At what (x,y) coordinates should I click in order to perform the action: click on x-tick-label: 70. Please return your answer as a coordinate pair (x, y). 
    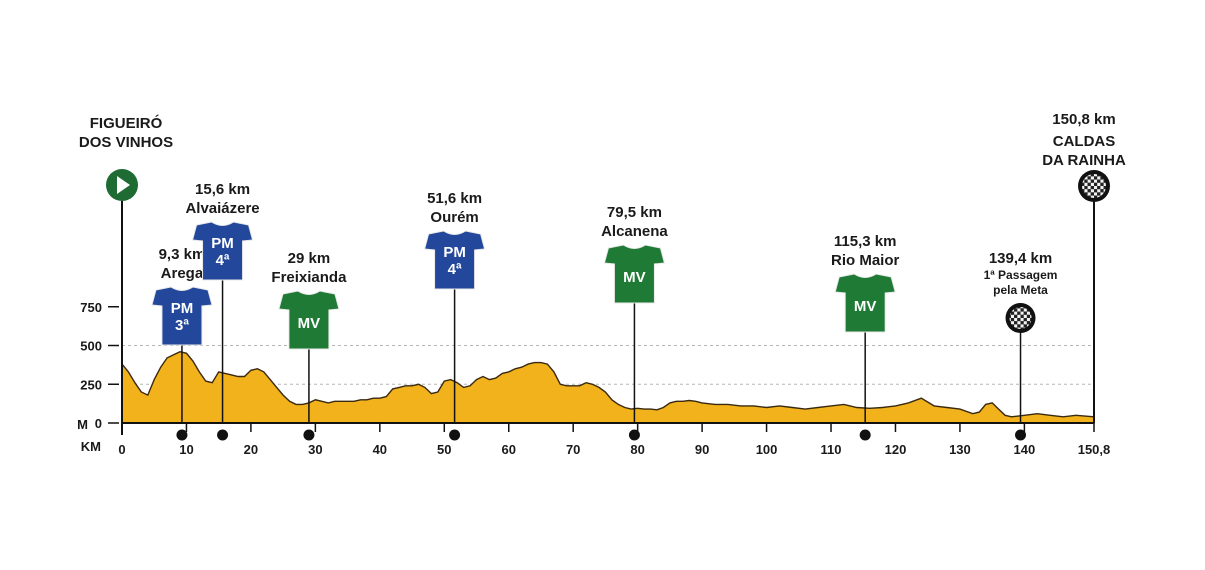
    Looking at the image, I should click on (573, 449).